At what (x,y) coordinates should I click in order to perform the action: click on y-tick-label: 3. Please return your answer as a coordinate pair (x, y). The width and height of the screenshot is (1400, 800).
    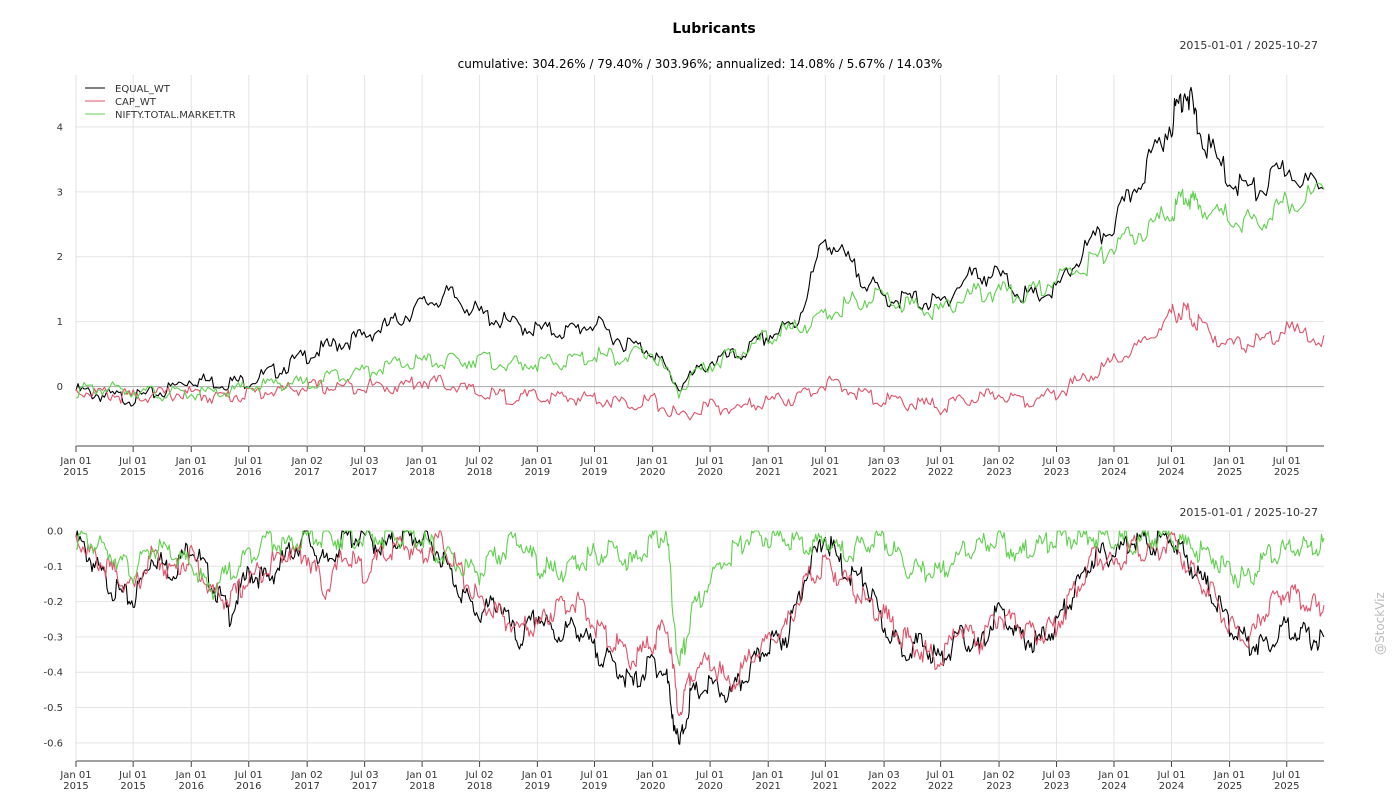
    Looking at the image, I should click on (60, 192).